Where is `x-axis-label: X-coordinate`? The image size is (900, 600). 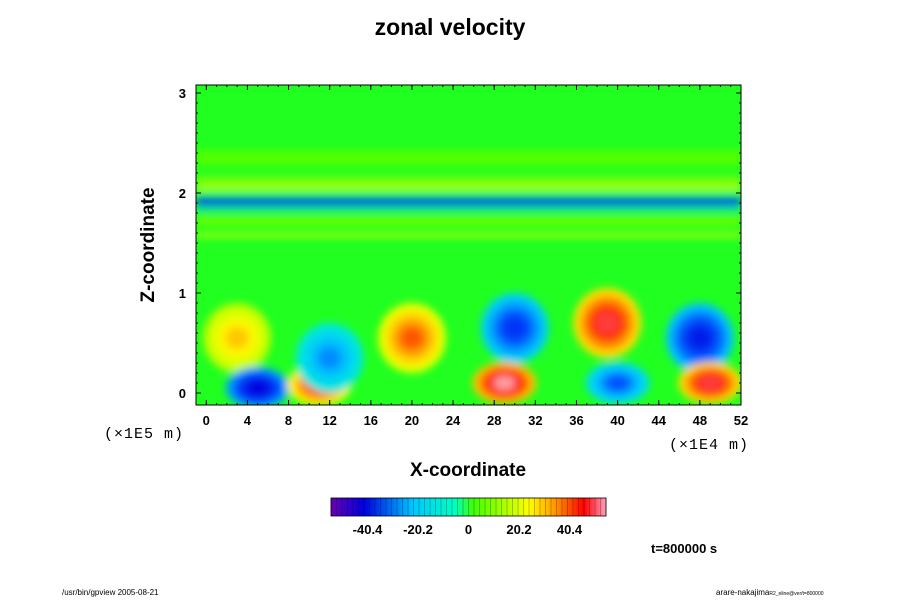
x-axis-label: X-coordinate is located at coordinates (468, 470).